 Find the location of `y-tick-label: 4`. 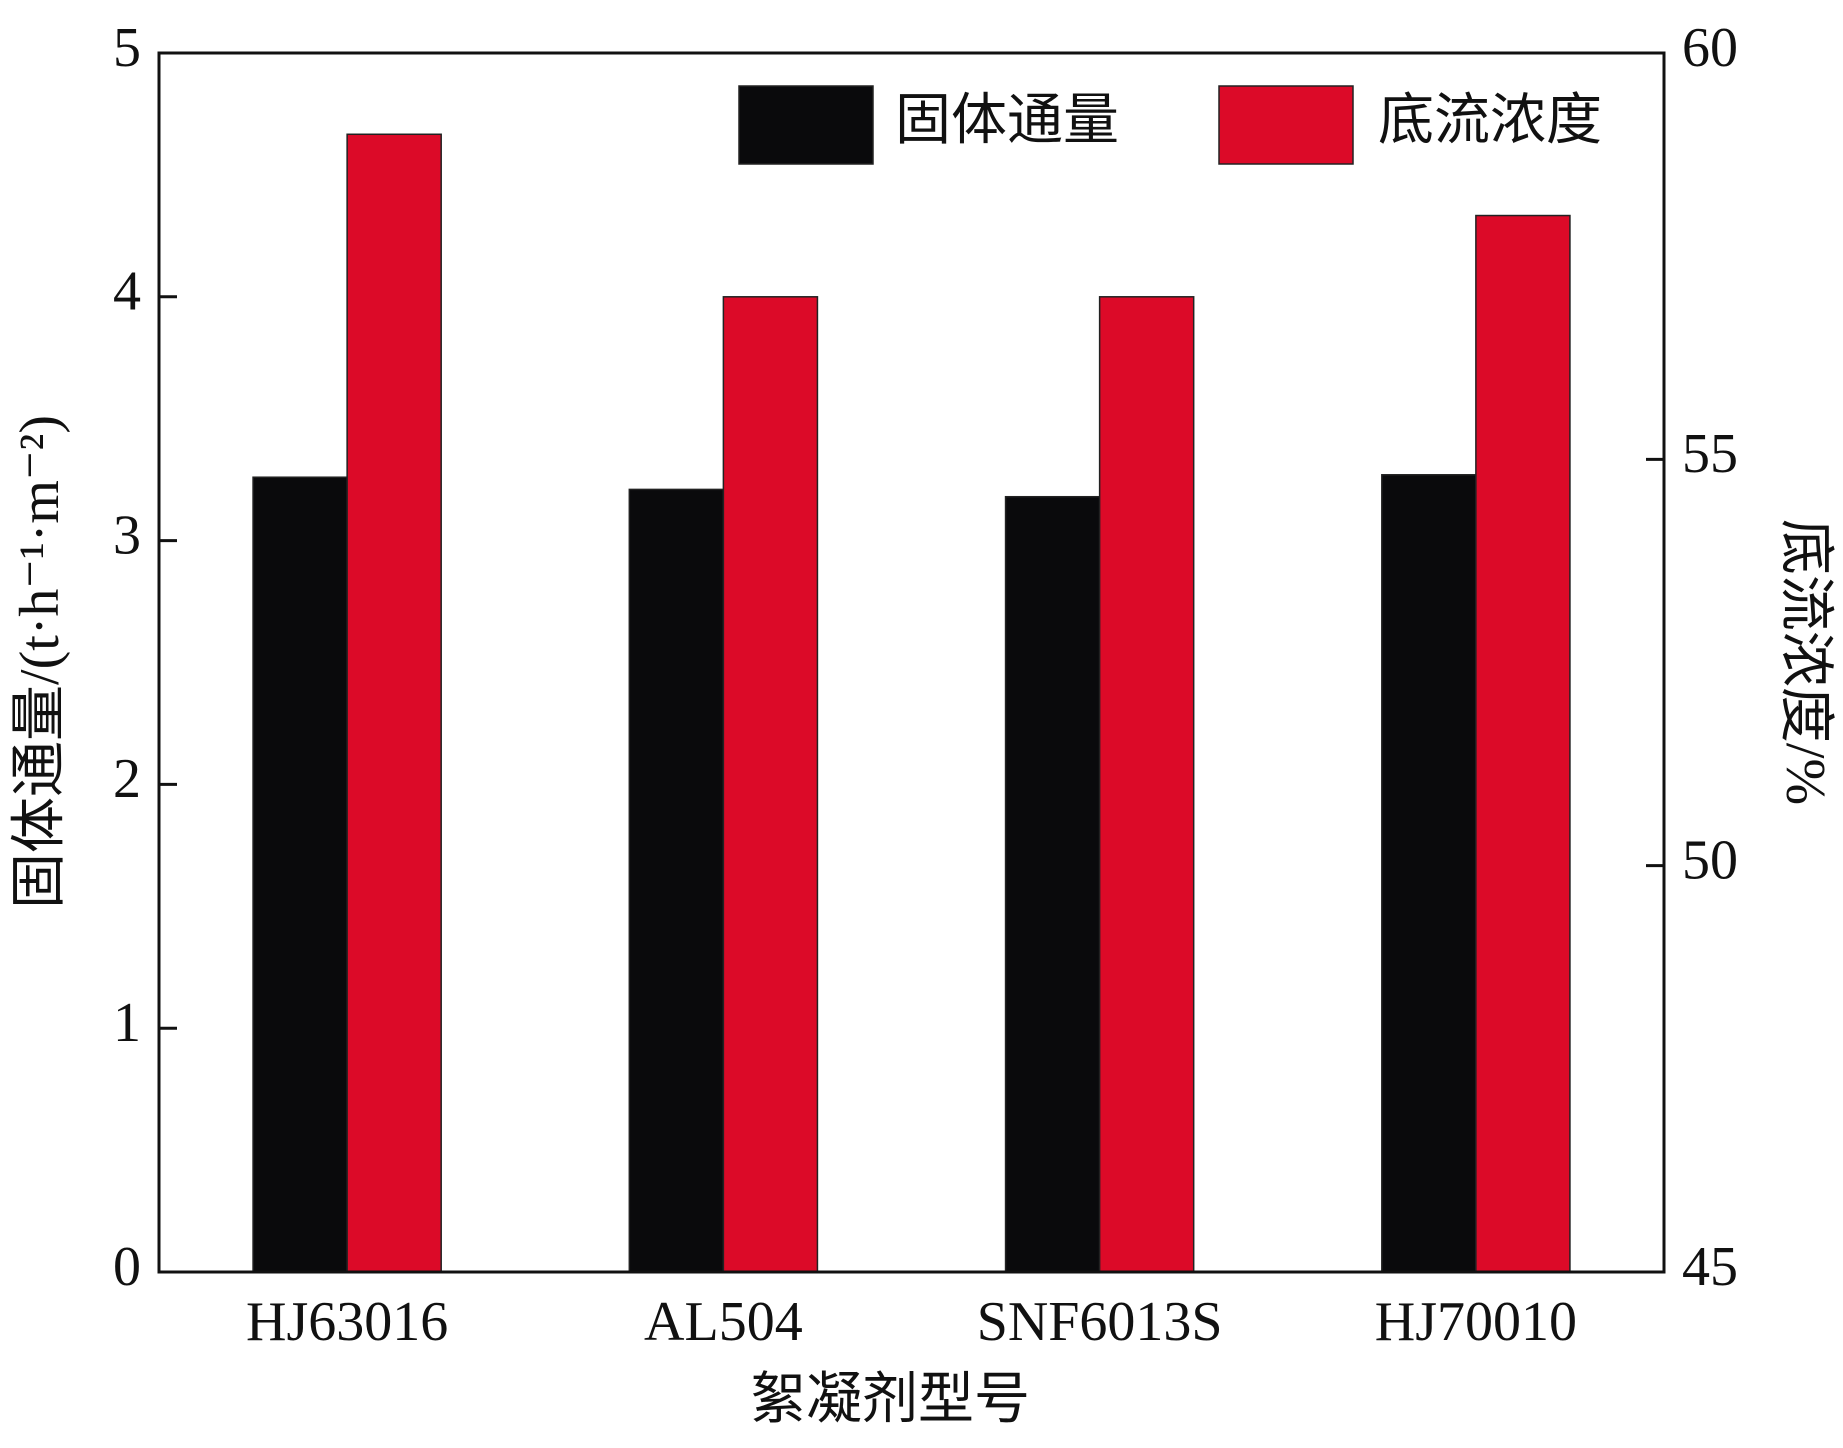

y-tick-label: 4 is located at coordinates (127, 292).